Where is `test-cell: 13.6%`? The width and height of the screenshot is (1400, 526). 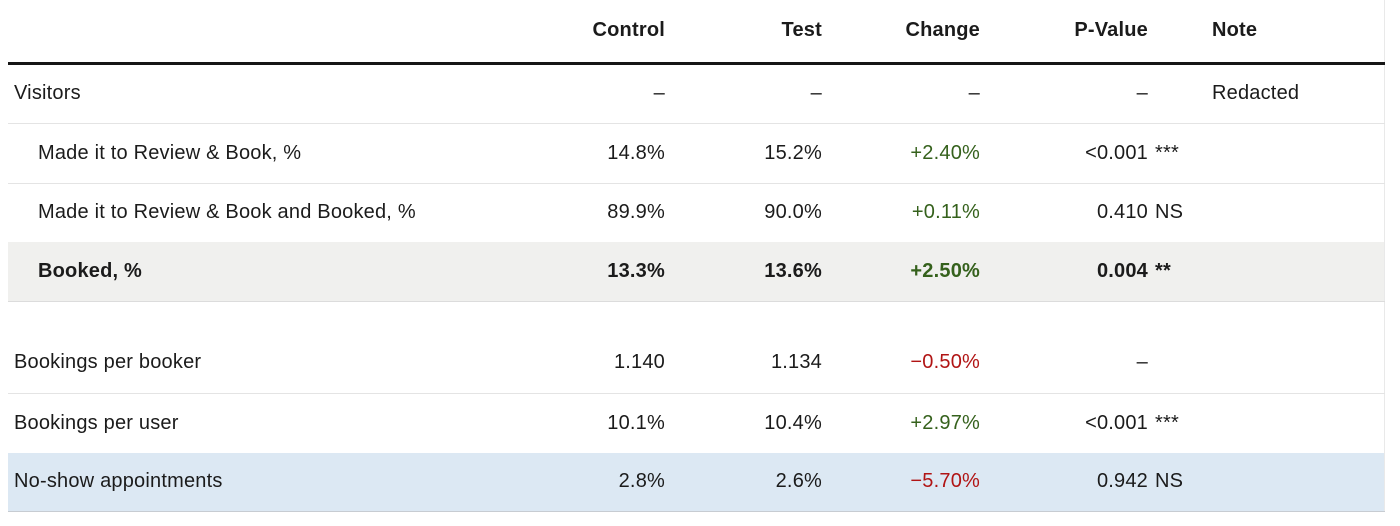 test-cell: 13.6% is located at coordinates (793, 270).